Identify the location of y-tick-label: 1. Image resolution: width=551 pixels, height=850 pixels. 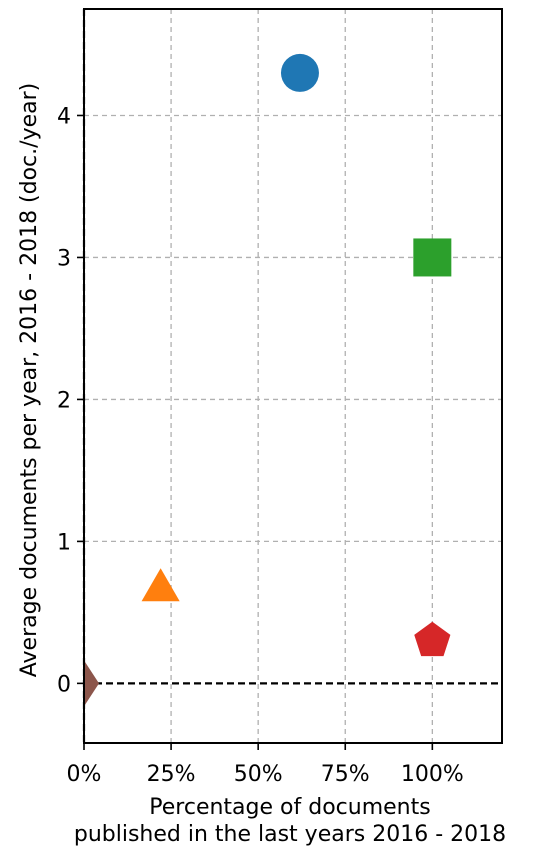
(64, 542).